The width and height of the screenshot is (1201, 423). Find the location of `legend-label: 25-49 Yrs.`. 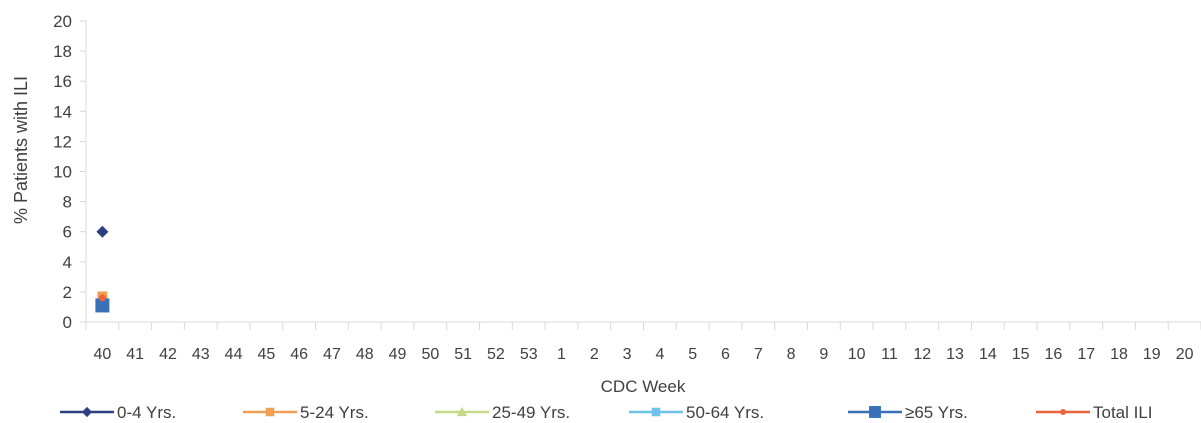

legend-label: 25-49 Yrs. is located at coordinates (531, 412).